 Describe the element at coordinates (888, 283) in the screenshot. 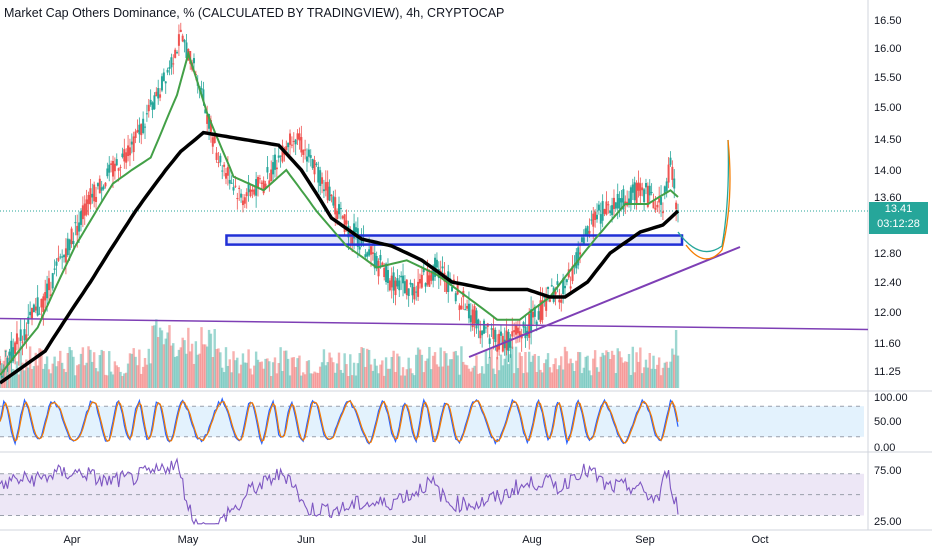

I see `price-tick-label: 12.40` at that location.